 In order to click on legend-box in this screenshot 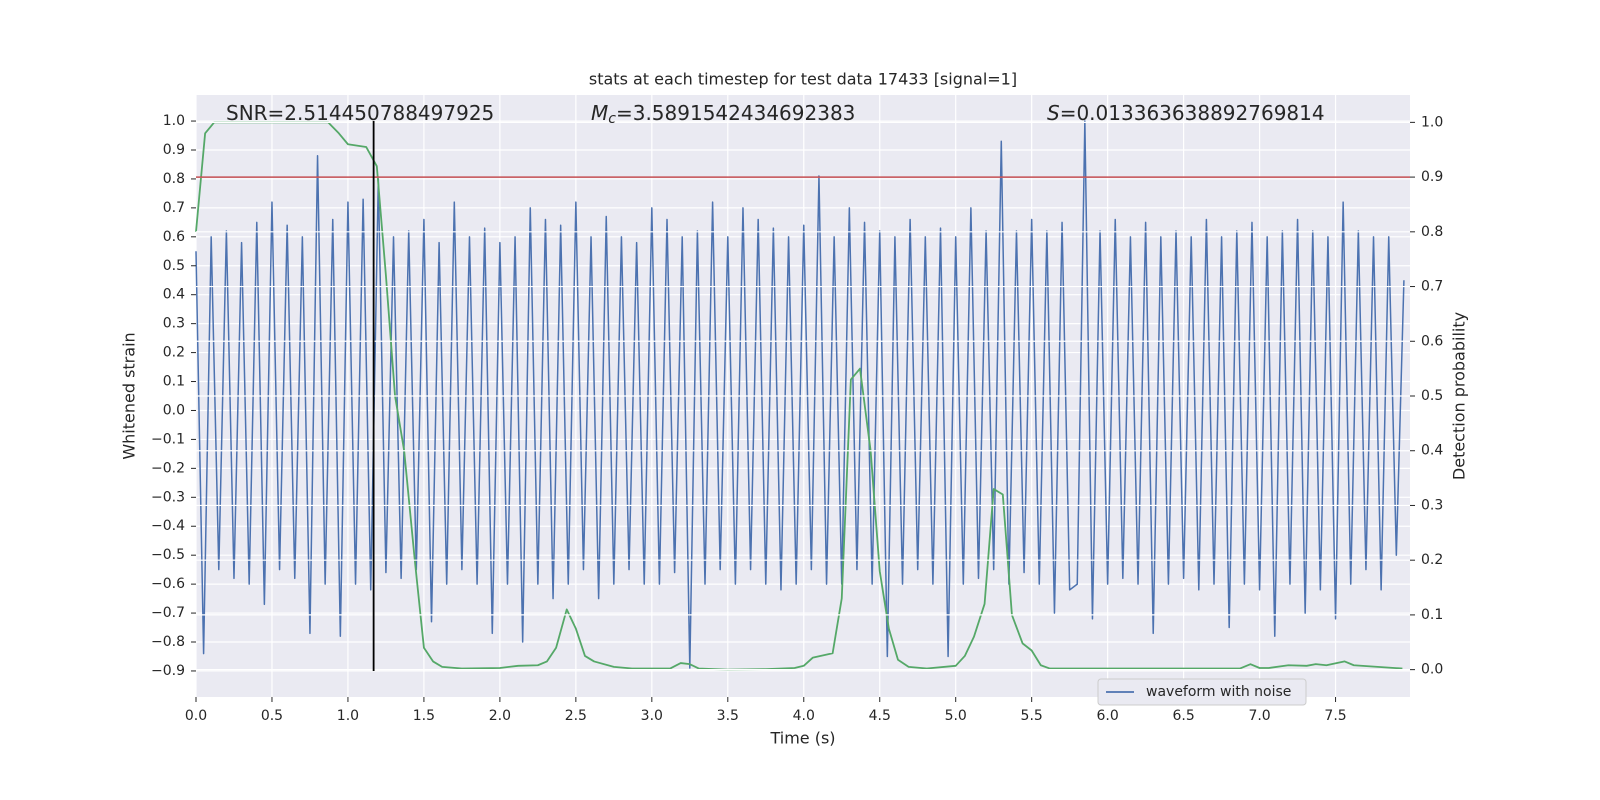, I will do `click(1202, 692)`.